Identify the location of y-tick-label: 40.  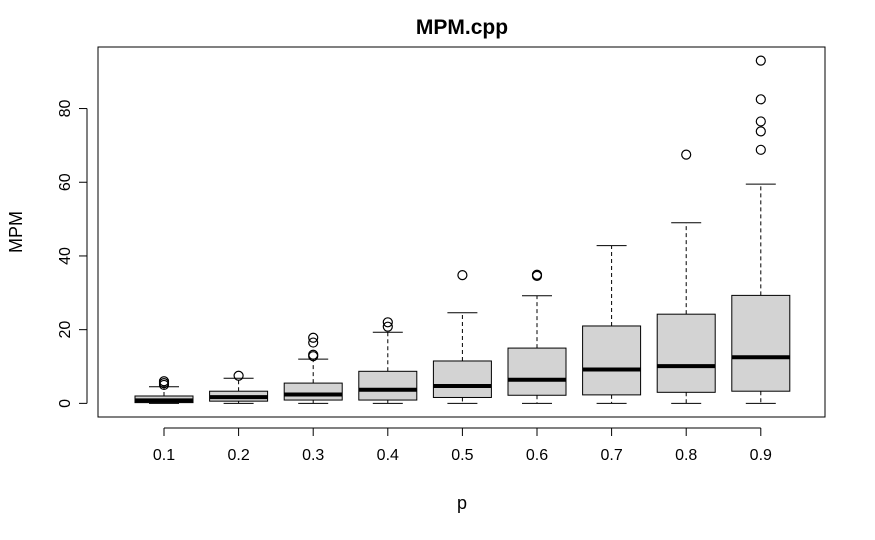
(65, 256).